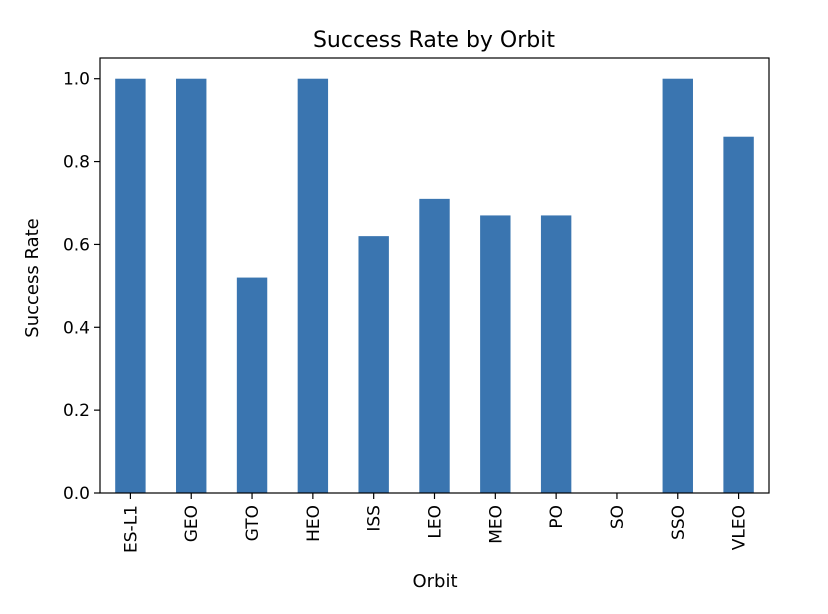 The height and width of the screenshot is (614, 828). What do you see at coordinates (76, 328) in the screenshot?
I see `y-tick-label: 0.4` at bounding box center [76, 328].